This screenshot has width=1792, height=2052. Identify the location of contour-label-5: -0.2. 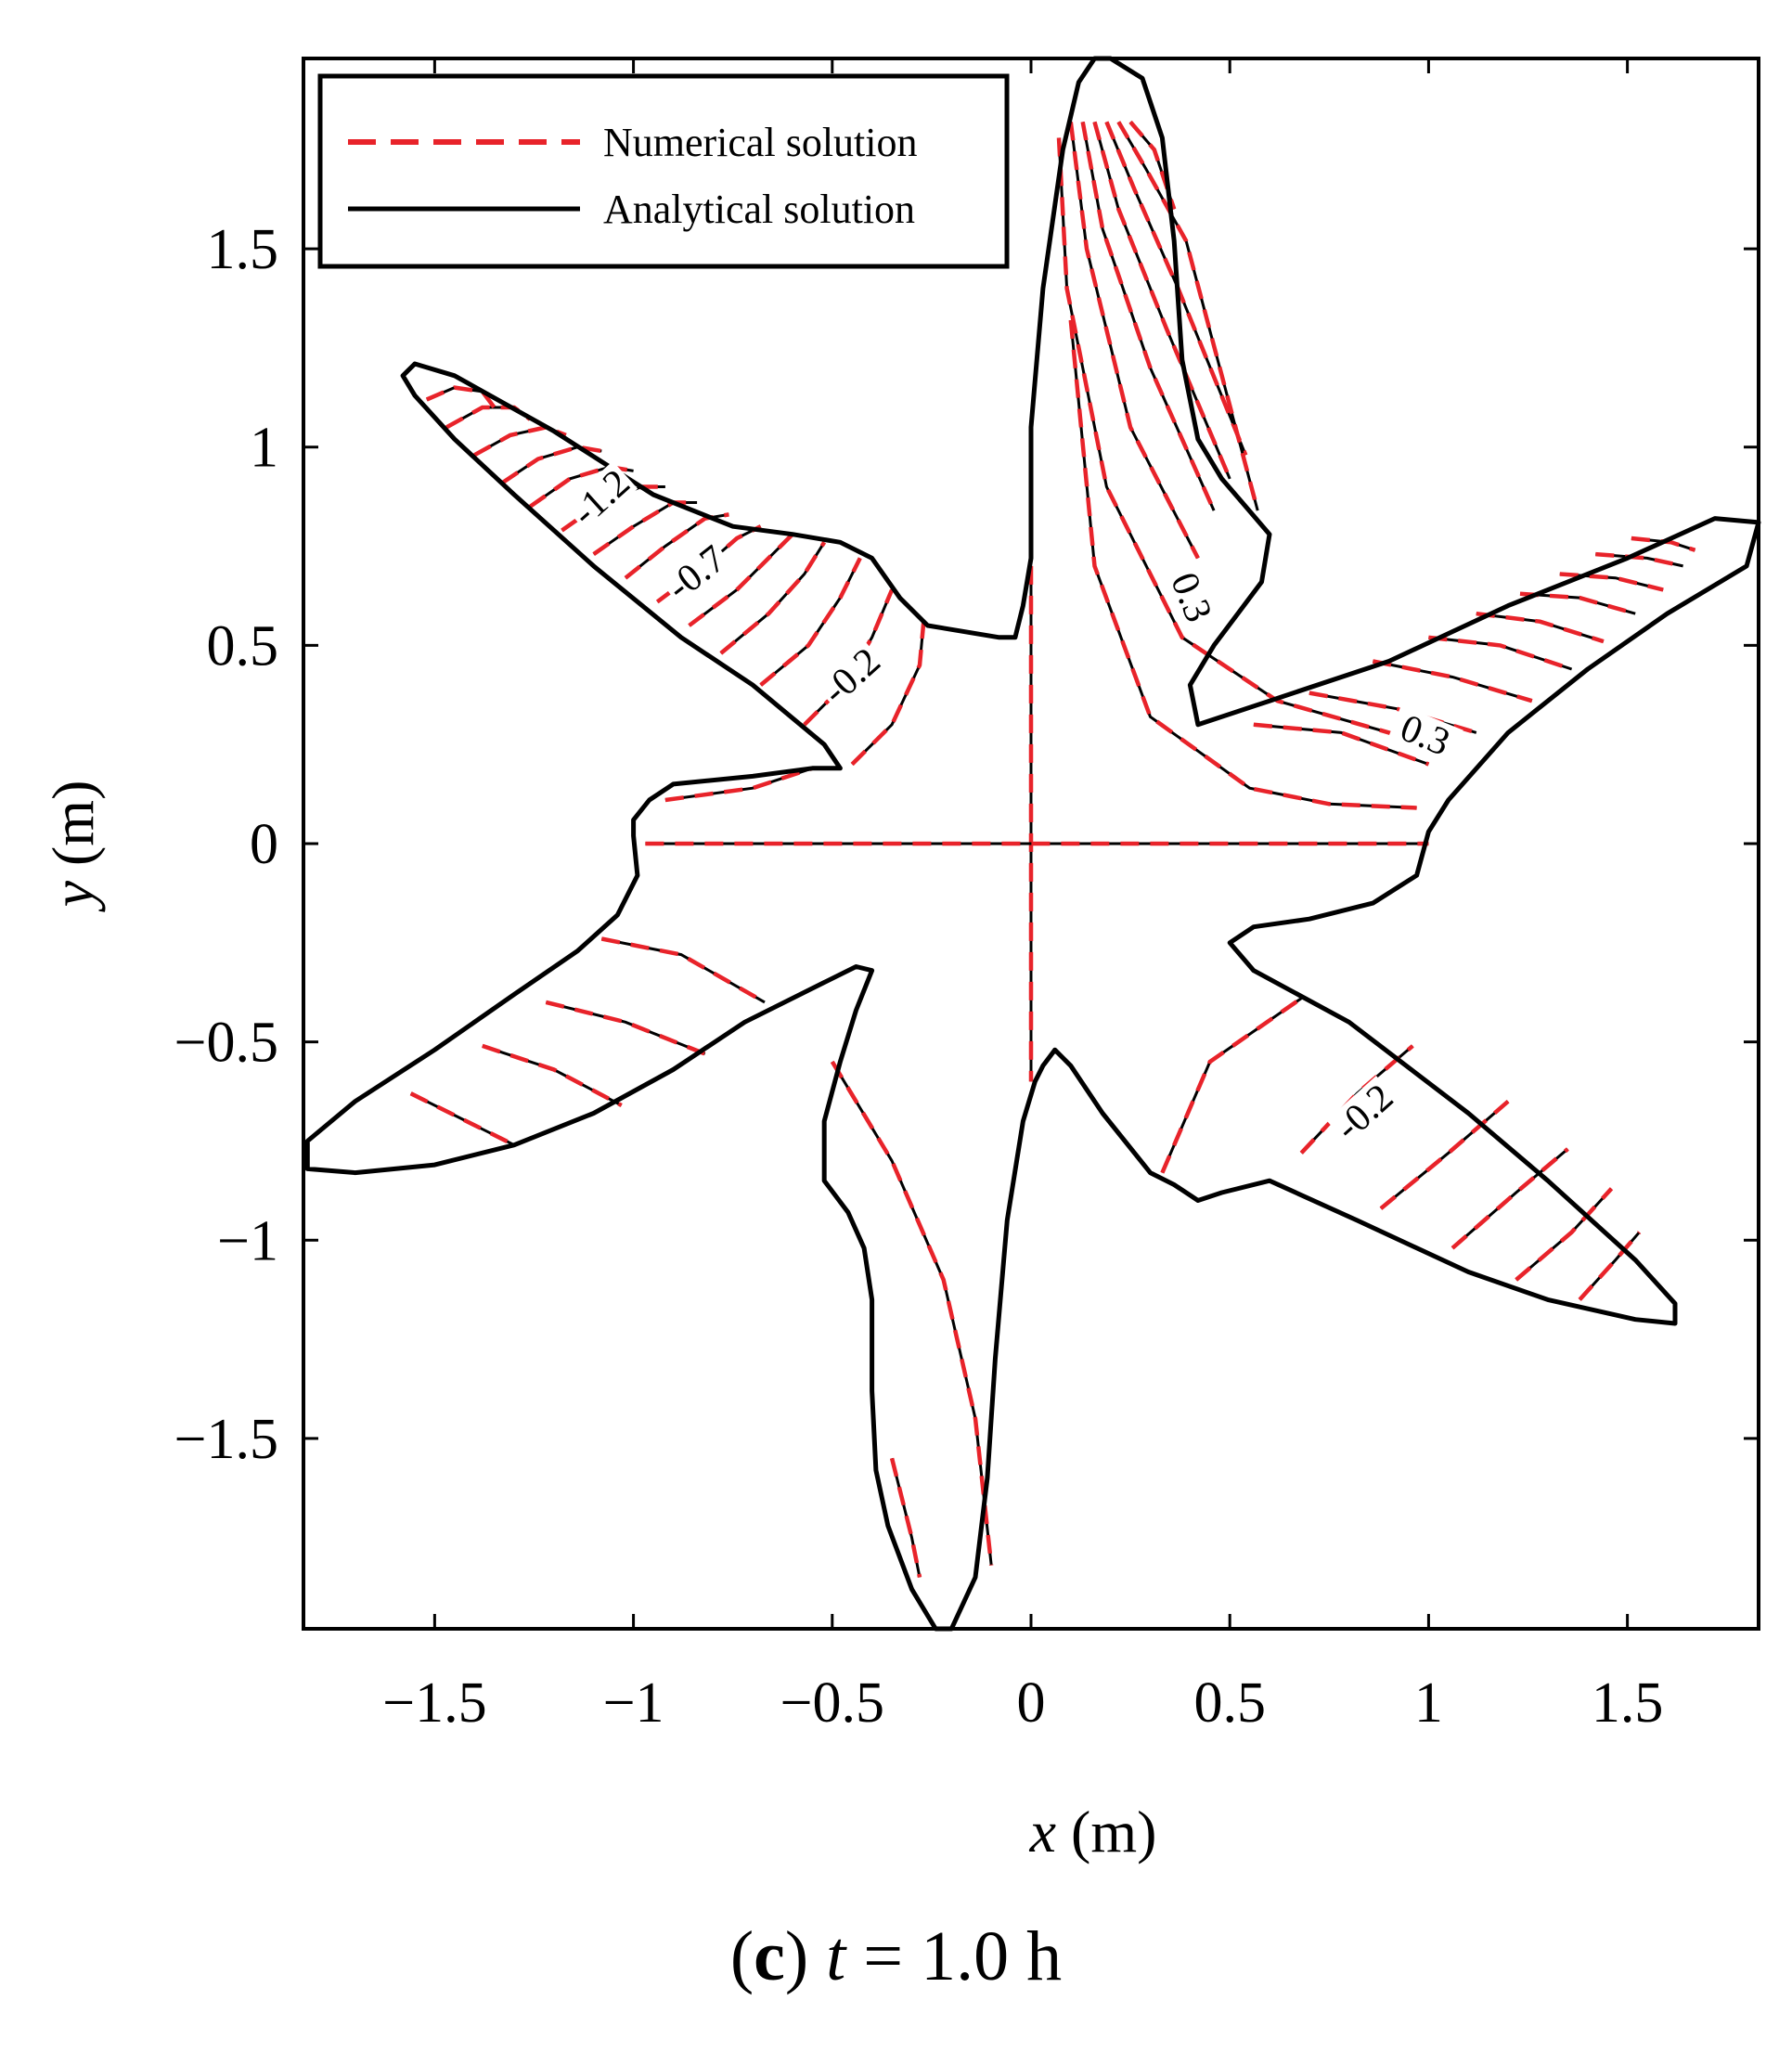
(1364, 1112).